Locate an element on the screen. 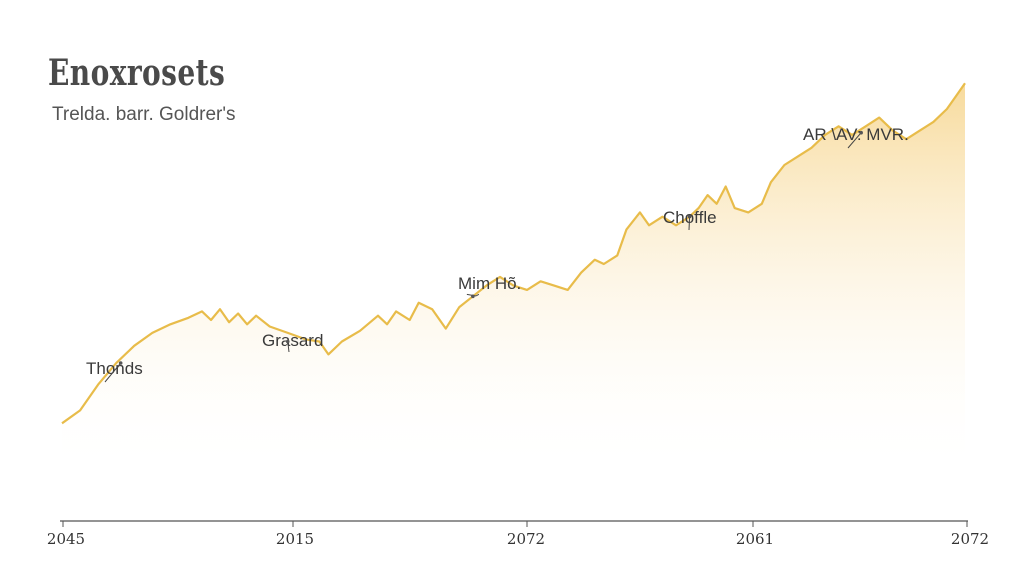  annotation-label: Grasard is located at coordinates (292, 340).